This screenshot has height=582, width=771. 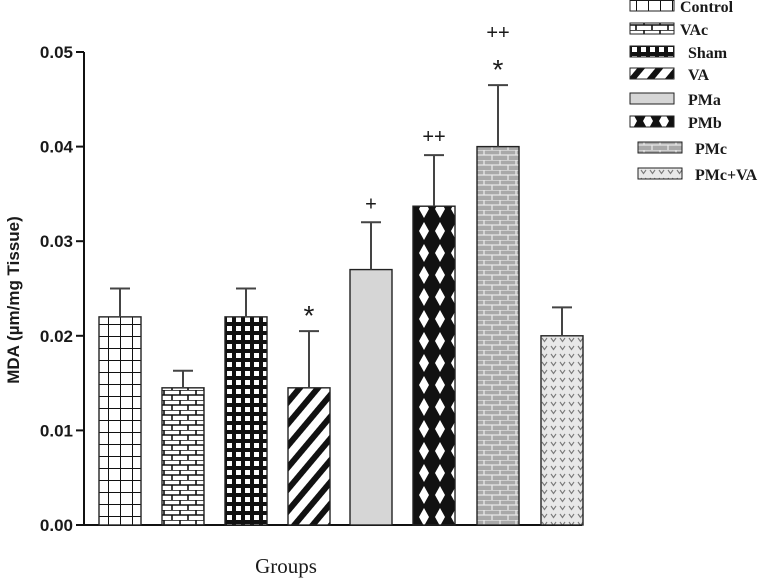 What do you see at coordinates (56, 430) in the screenshot?
I see `y-tick-label: 0.01` at bounding box center [56, 430].